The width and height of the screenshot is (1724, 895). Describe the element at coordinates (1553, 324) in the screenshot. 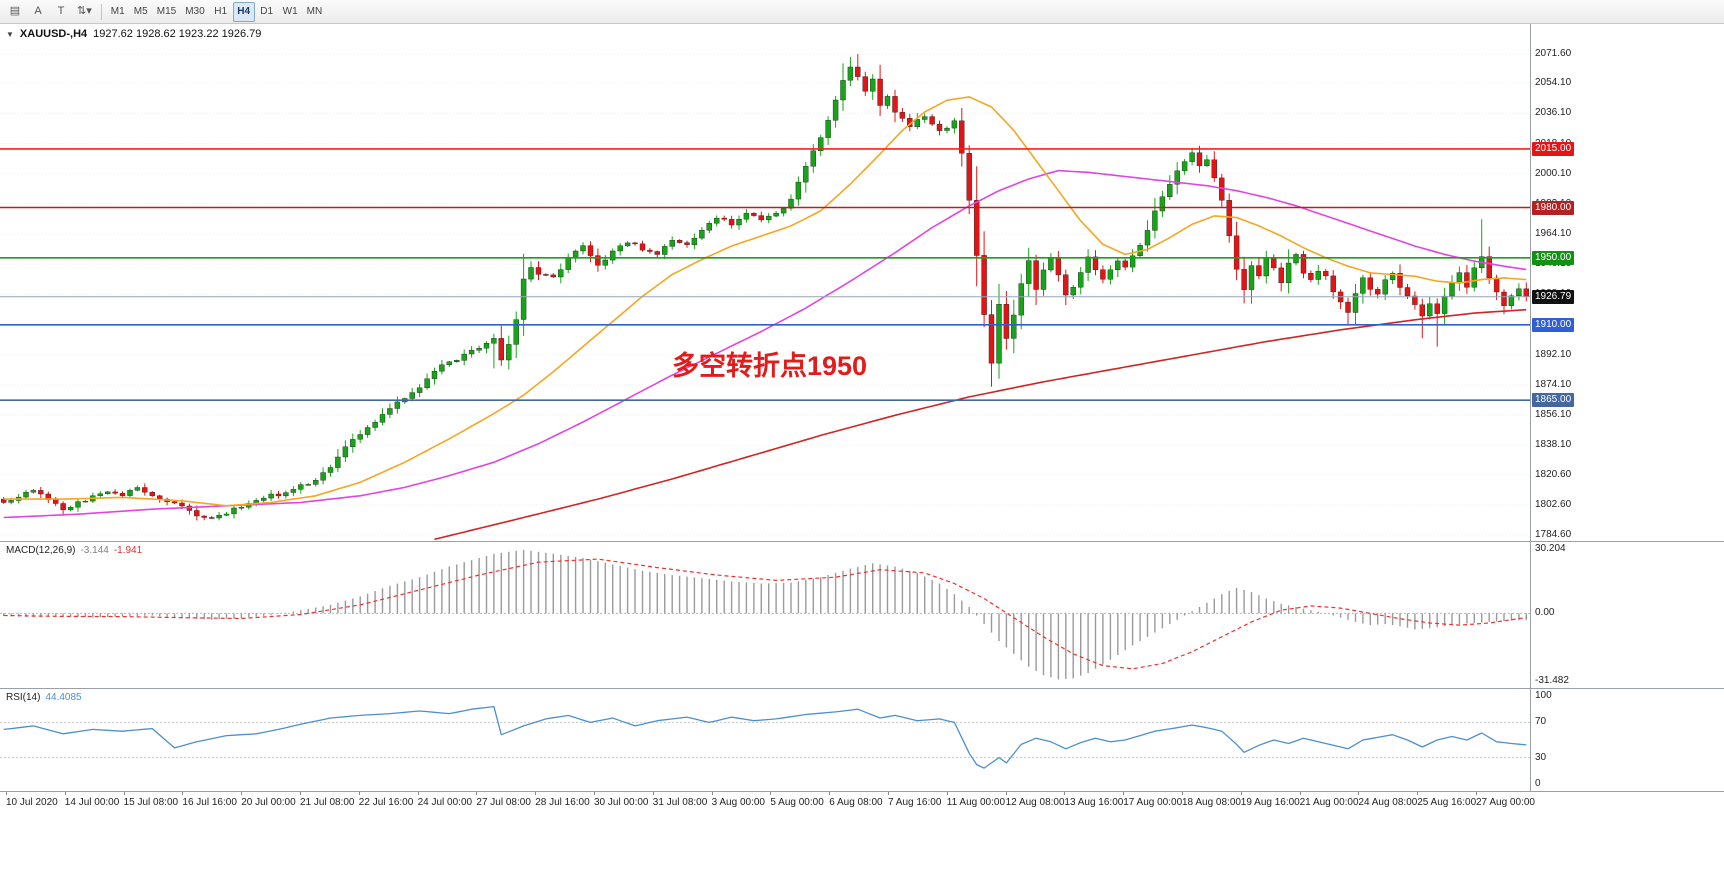

I see `price-level-badge: 1910.00` at that location.